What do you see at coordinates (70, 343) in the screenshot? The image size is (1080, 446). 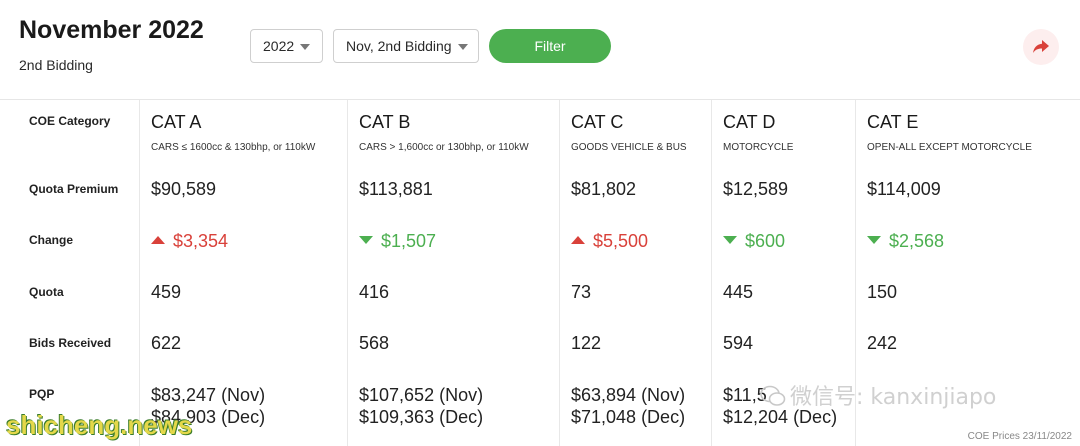 I see `row-label-bids: Bids Received` at bounding box center [70, 343].